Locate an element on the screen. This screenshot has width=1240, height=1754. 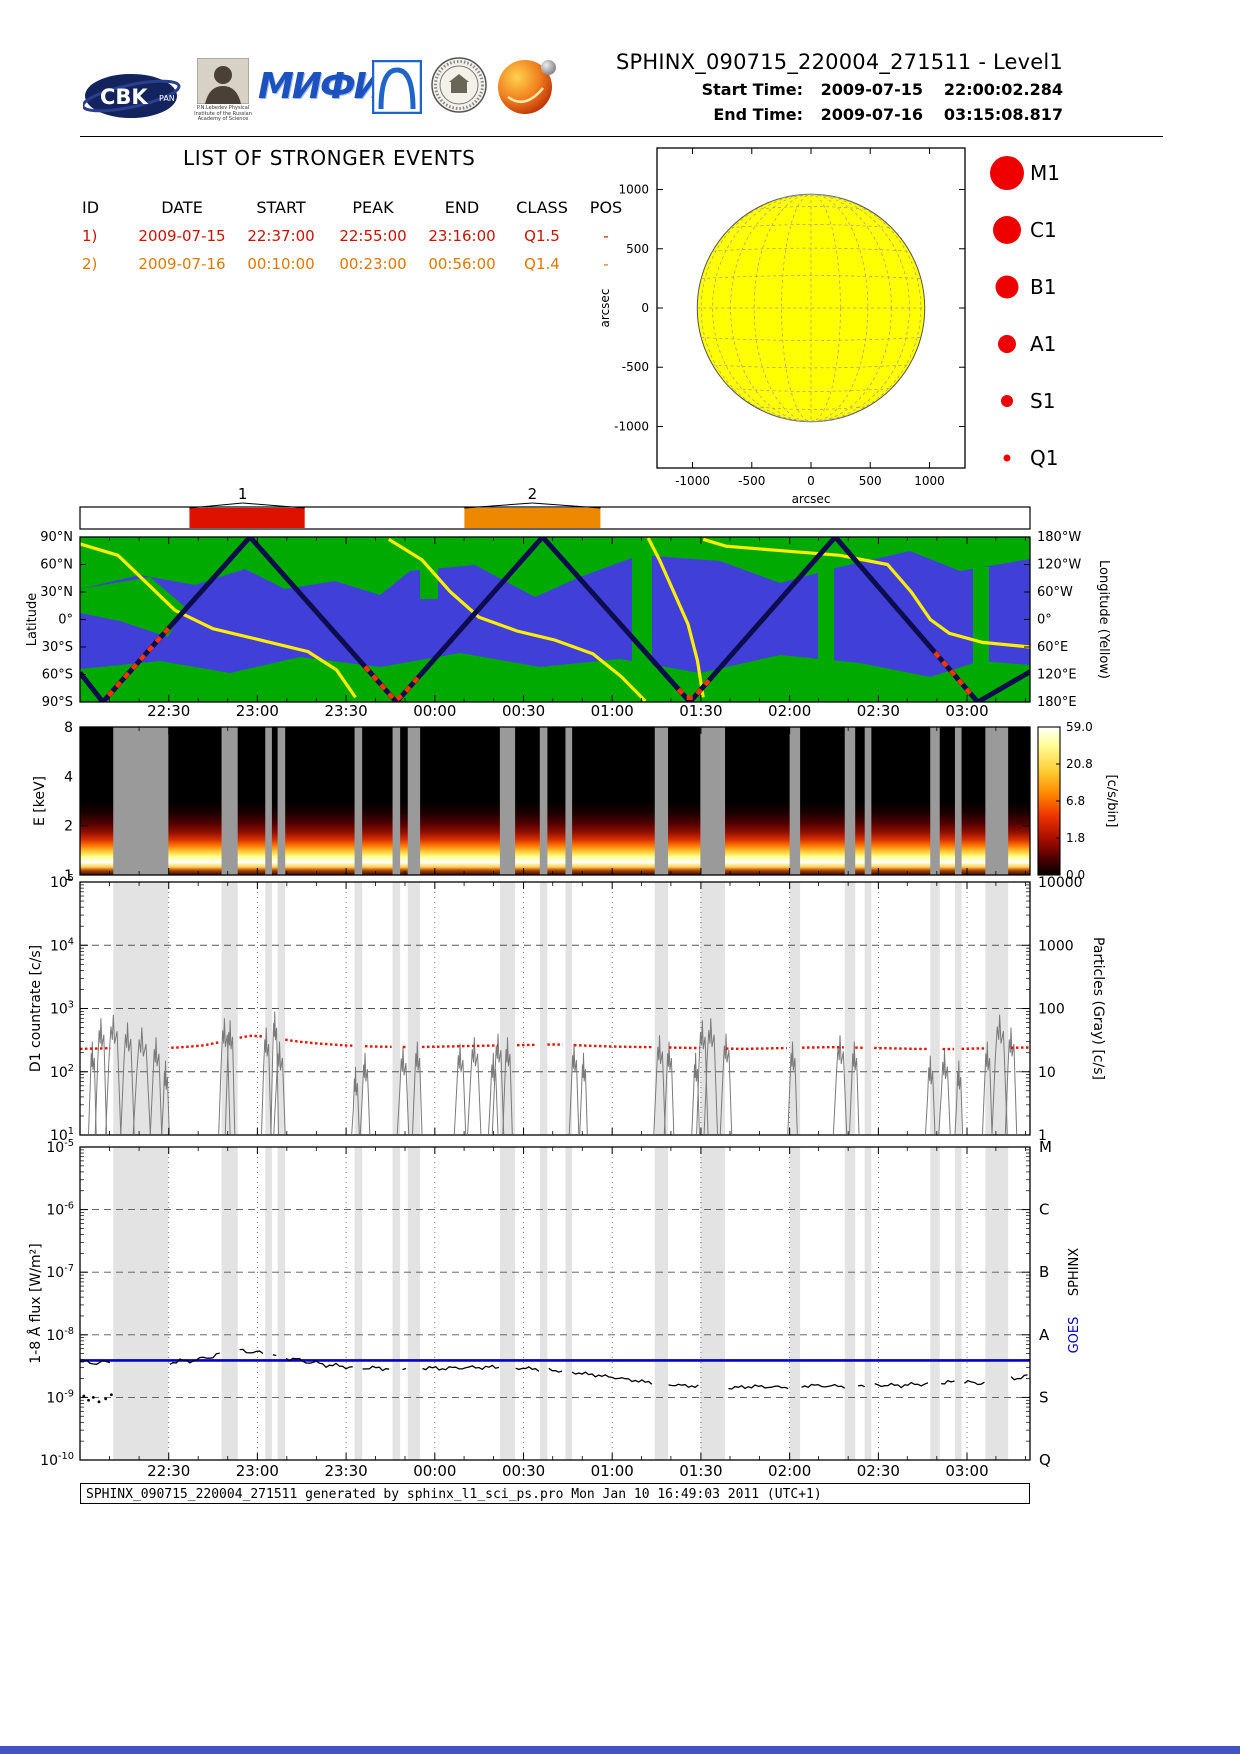
flare-size-circle-M1 is located at coordinates (1007, 173).